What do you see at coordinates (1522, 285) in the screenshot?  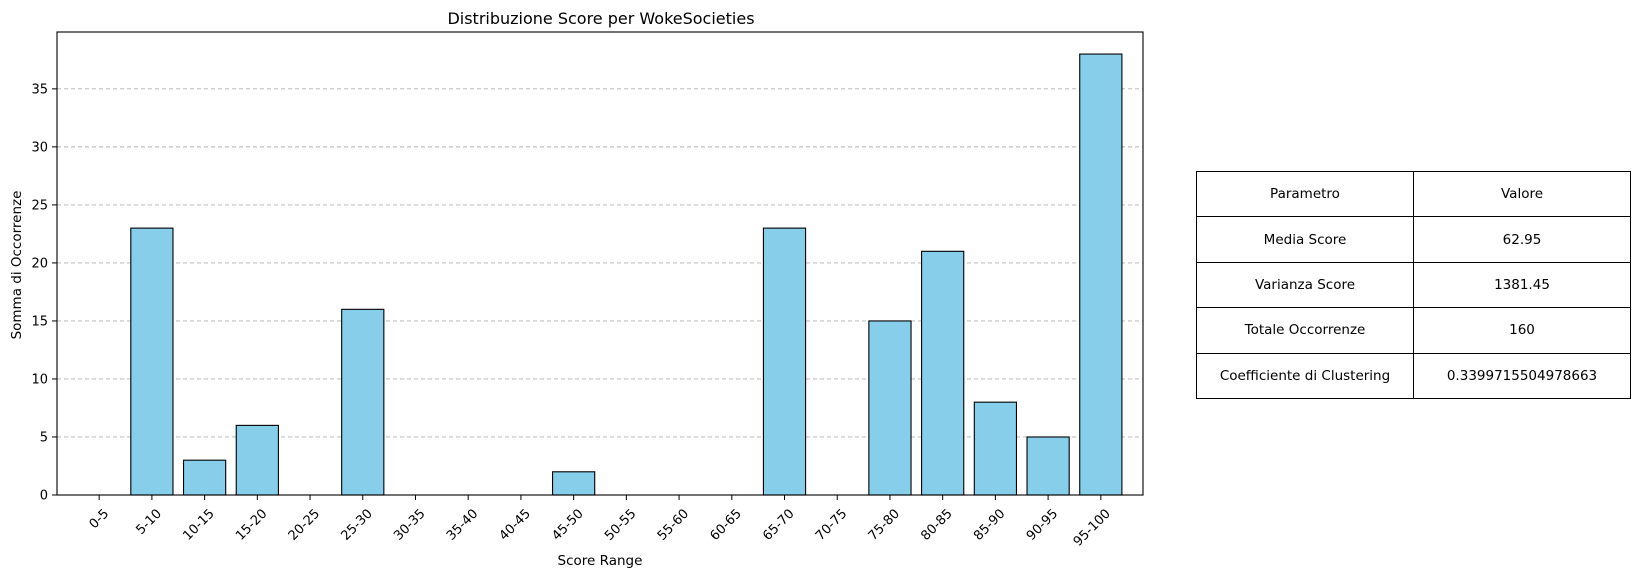 I see `table-cell: 1381.45` at bounding box center [1522, 285].